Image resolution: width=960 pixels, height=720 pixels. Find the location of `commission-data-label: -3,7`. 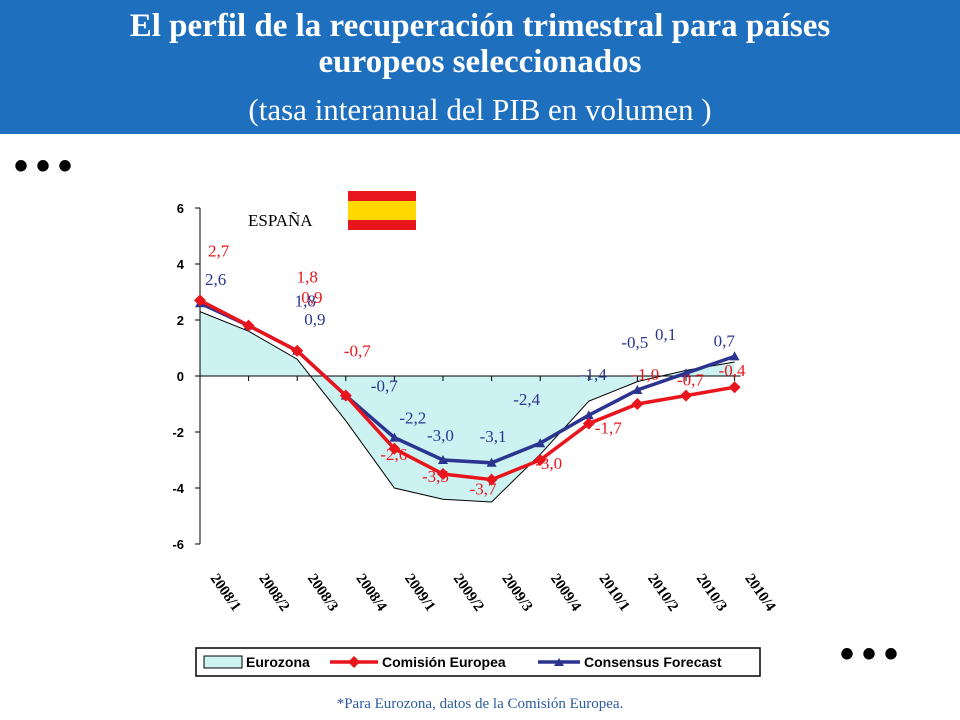

commission-data-label: -3,7 is located at coordinates (483, 489).